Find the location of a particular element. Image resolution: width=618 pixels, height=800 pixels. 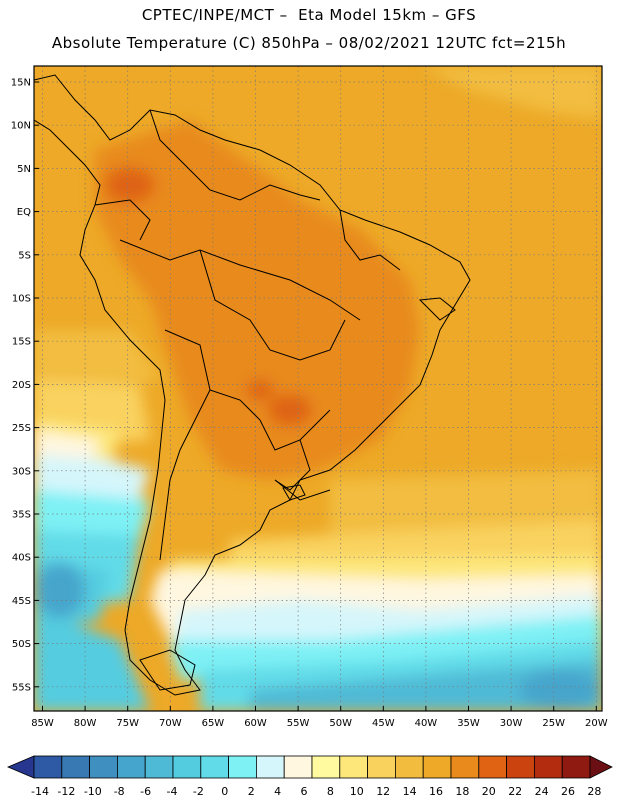

colorbar-tick-label: -6 is located at coordinates (145, 791).